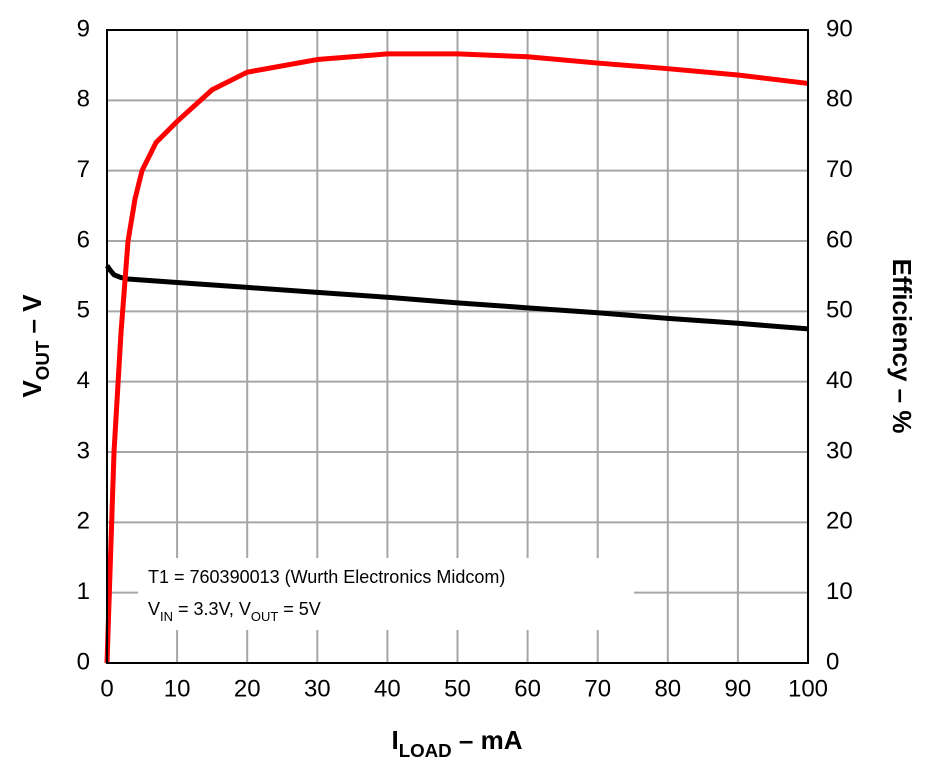  I want to click on y2-axis-label: Efficiency – %, so click(902, 346).